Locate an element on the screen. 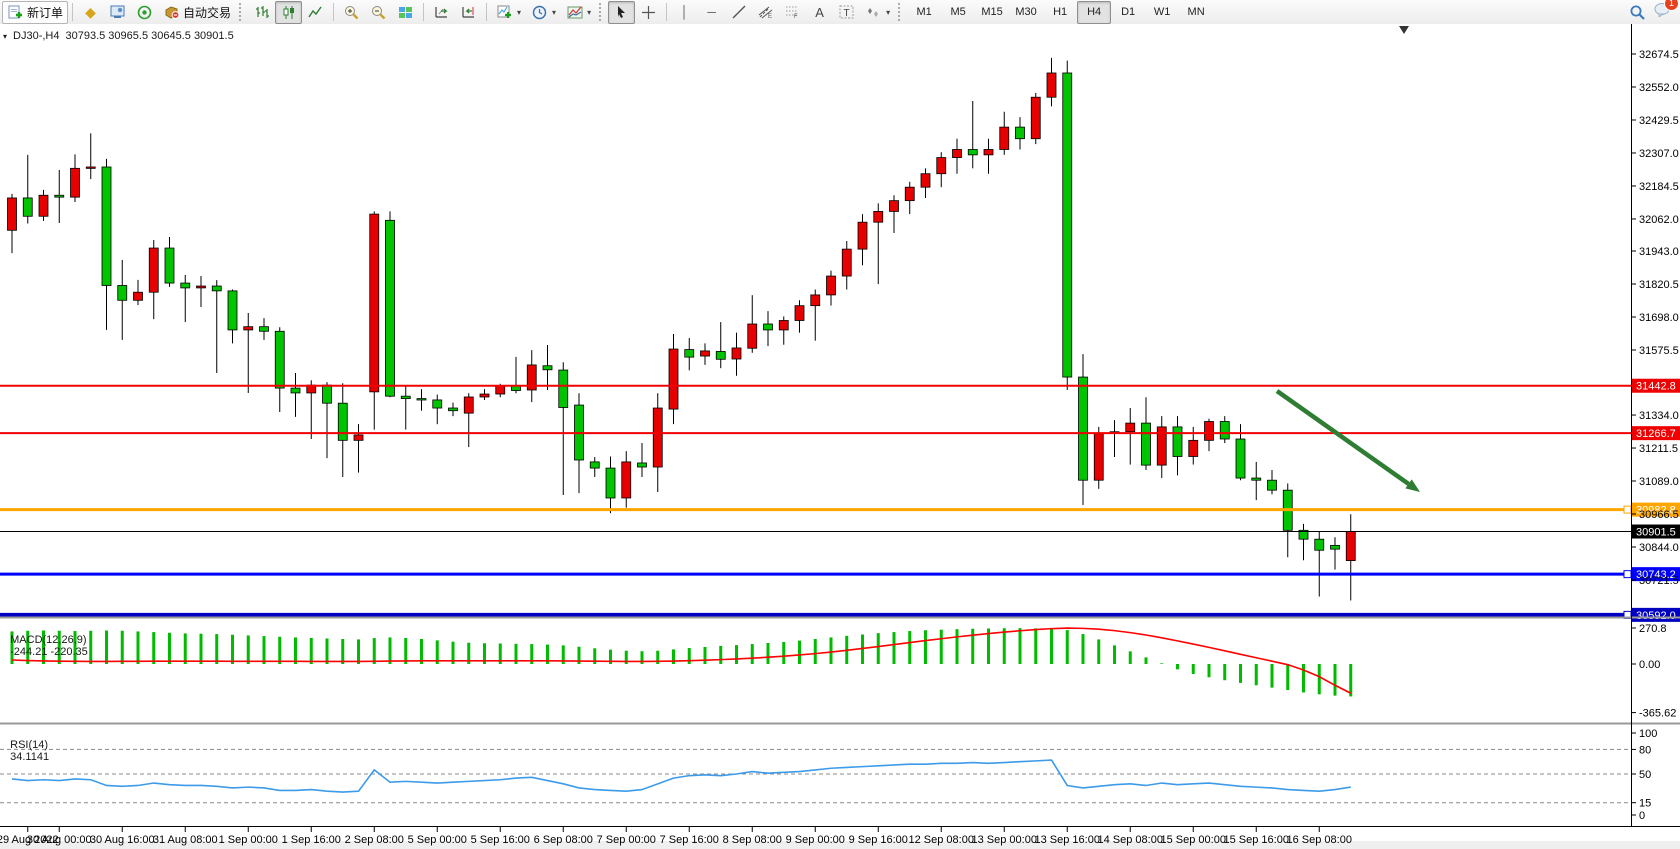 Image resolution: width=1680 pixels, height=849 pixels. period-button-h4: H4 is located at coordinates (1094, 12).